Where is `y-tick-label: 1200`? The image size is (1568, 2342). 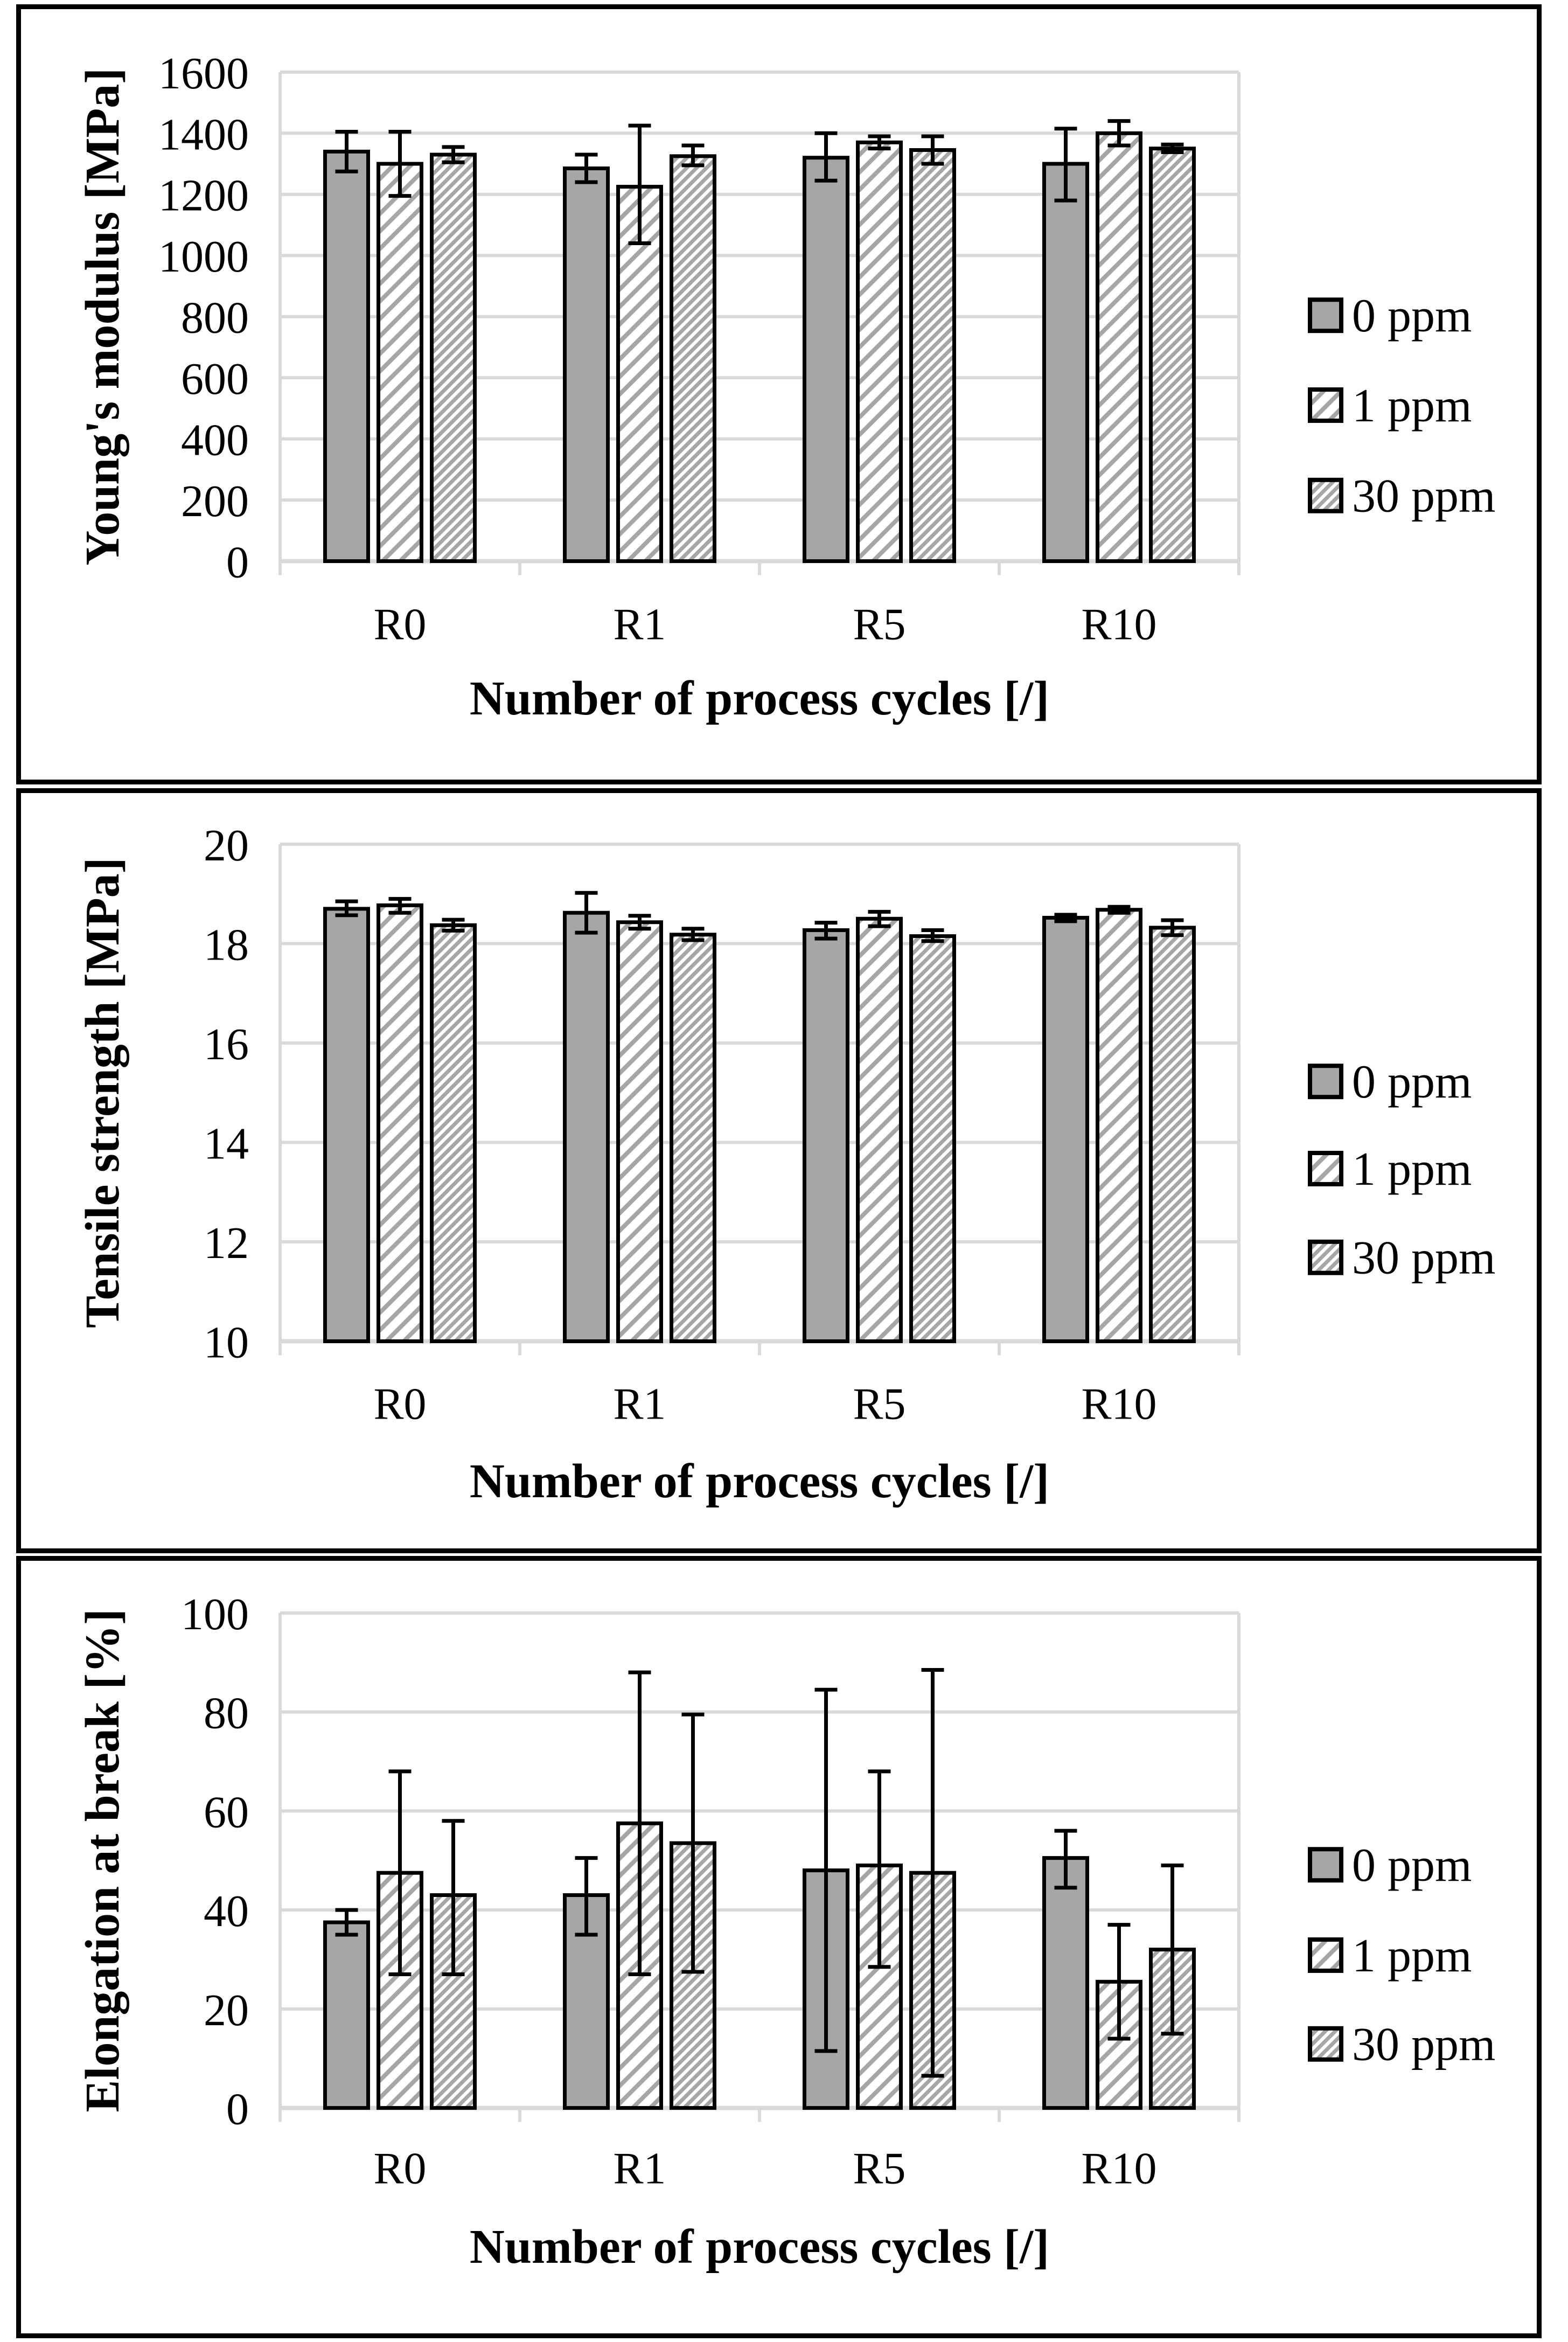 y-tick-label: 1200 is located at coordinates (204, 196).